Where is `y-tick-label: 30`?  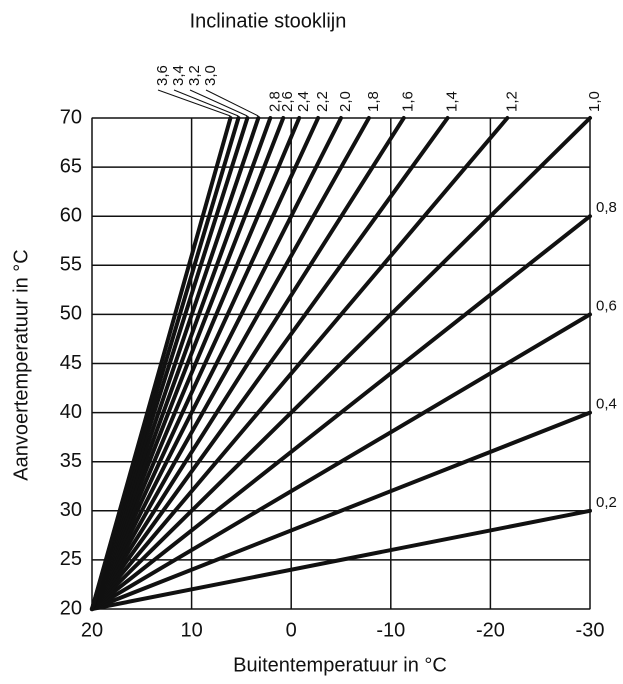
y-tick-label: 30 is located at coordinates (71, 510).